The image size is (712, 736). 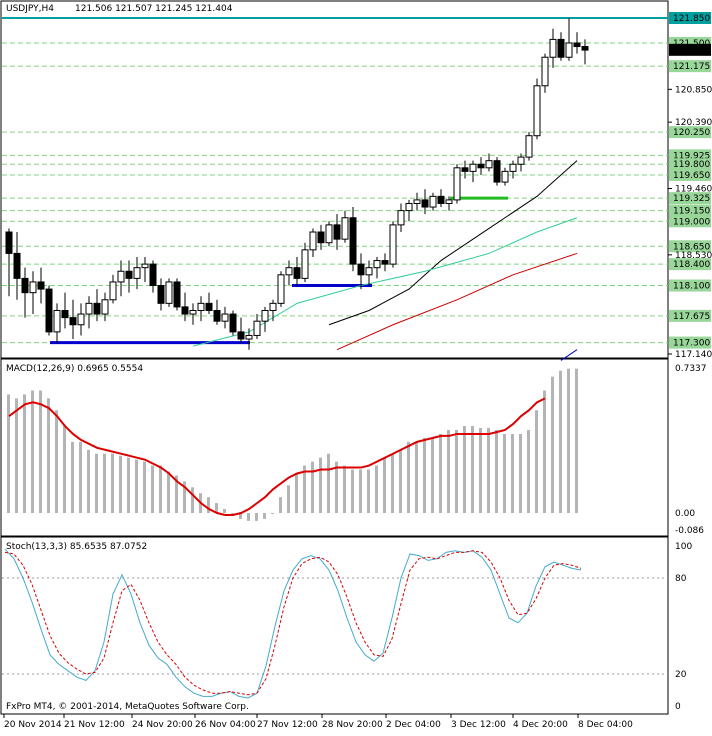 I want to click on level-price-label: 117.675, so click(x=691, y=317).